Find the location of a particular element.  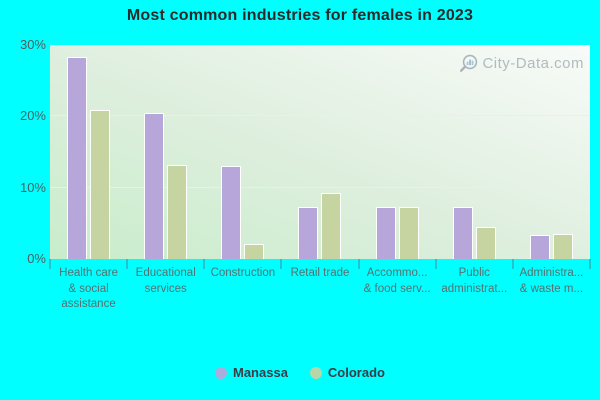

y-tick-label: 20% is located at coordinates (32, 116).